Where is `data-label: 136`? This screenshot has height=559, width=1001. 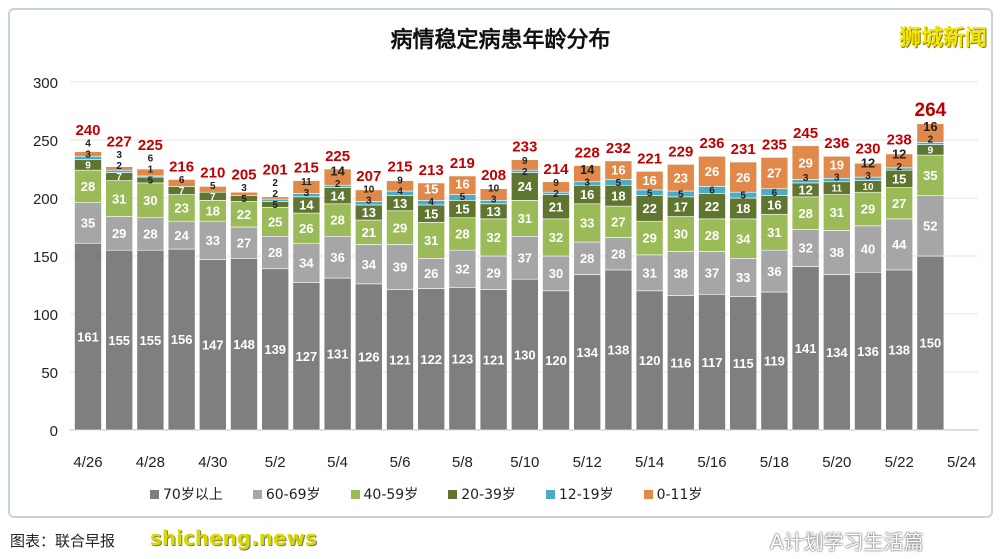 data-label: 136 is located at coordinates (868, 351).